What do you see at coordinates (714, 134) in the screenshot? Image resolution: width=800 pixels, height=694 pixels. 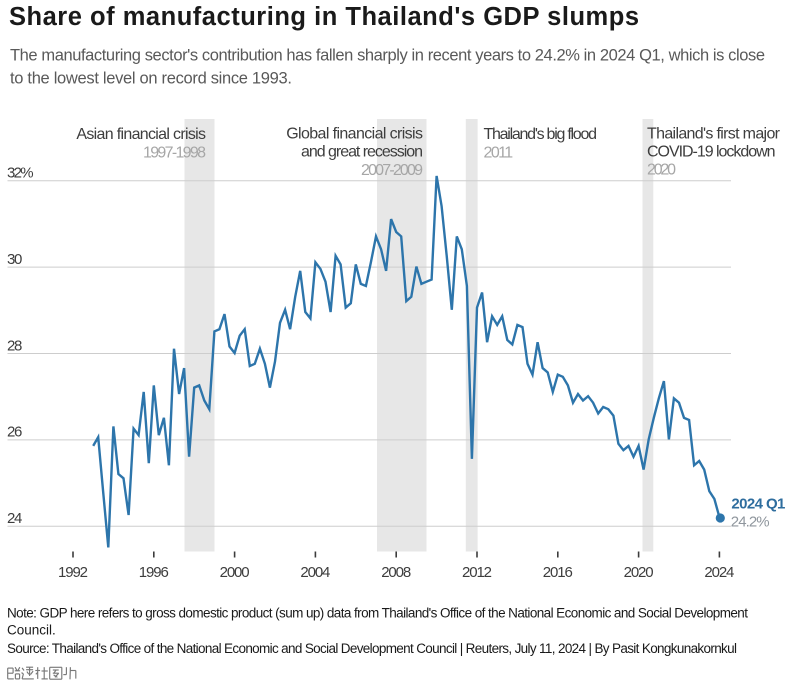 I see `svg-text: Thailand's first major` at bounding box center [714, 134].